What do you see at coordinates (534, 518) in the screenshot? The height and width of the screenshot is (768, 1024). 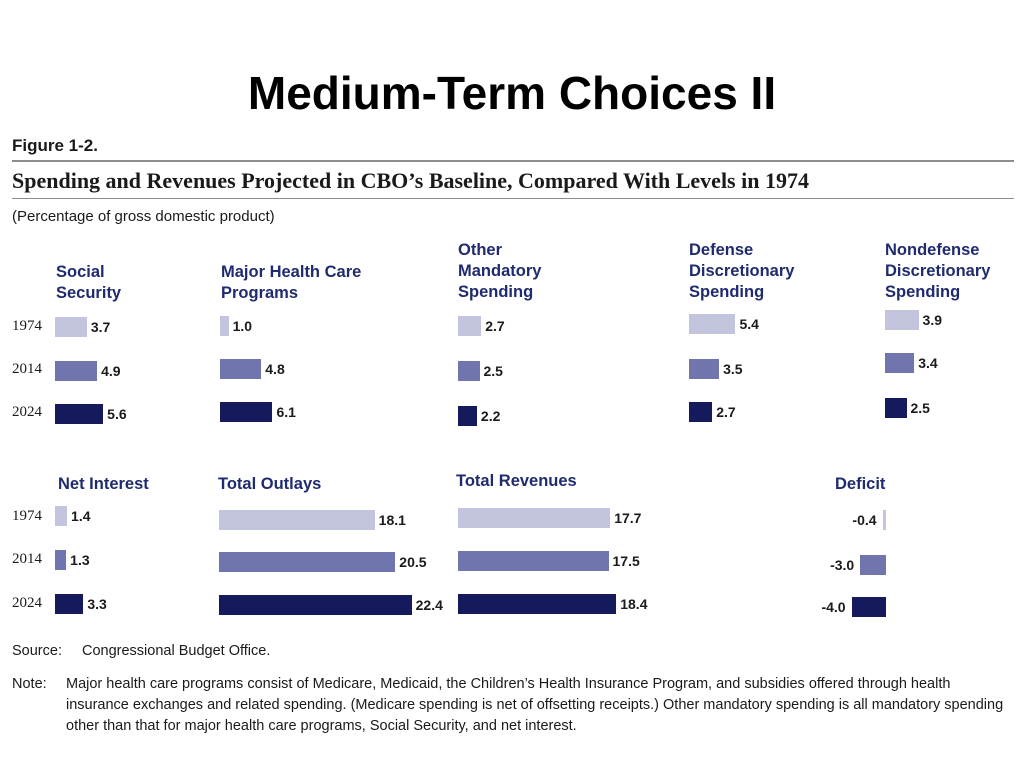 I see `bar-total-revenues-1974` at bounding box center [534, 518].